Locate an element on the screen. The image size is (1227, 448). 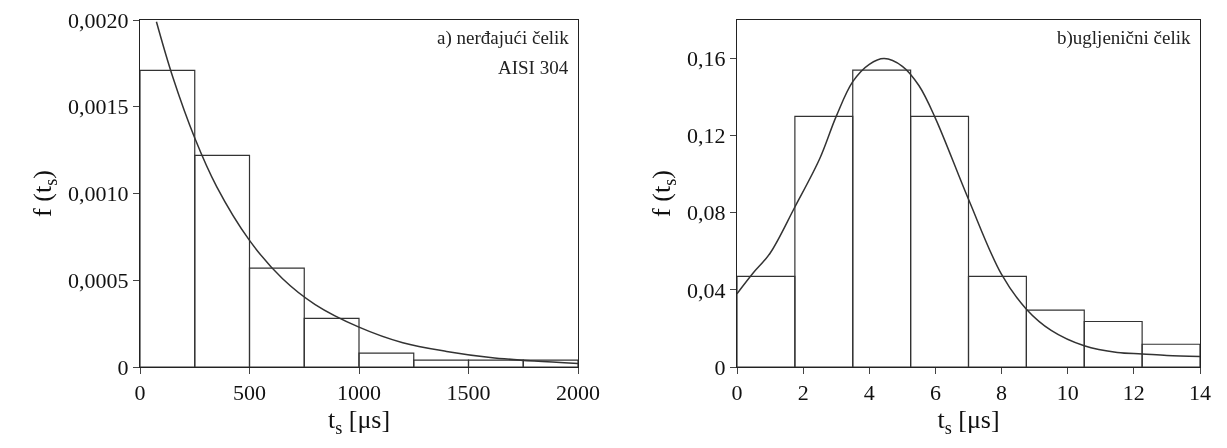
y-tick-label: 0,0015 is located at coordinates (98, 107).